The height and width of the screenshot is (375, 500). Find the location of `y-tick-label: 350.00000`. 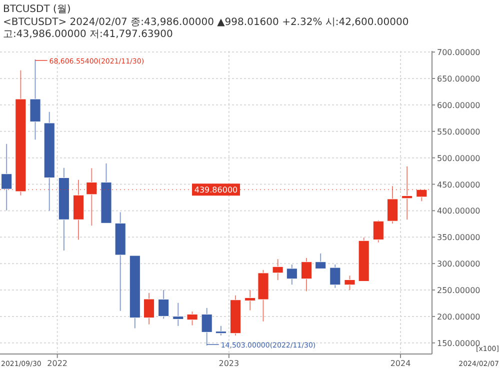

y-tick-label: 350.00000 is located at coordinates (458, 237).